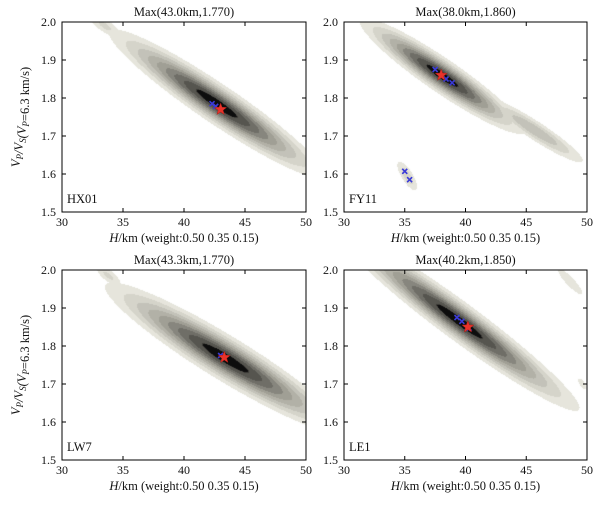 The image size is (611, 505). Describe the element at coordinates (465, 260) in the screenshot. I see `panel-title: Max(40.2km,1.850)` at that location.